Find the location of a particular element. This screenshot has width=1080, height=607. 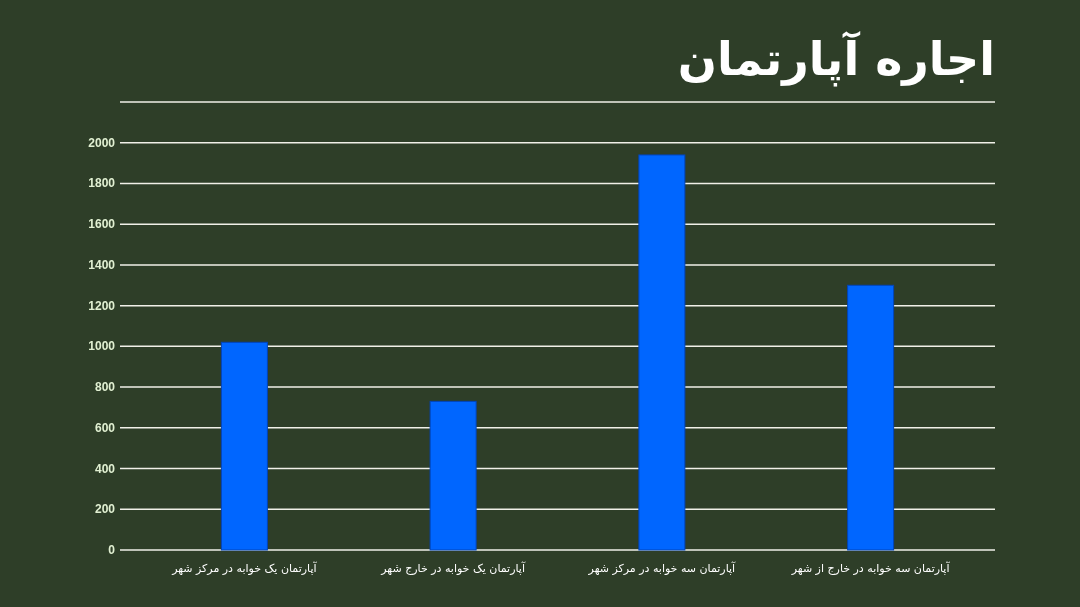

y-tick-label: 400 is located at coordinates (105, 468).